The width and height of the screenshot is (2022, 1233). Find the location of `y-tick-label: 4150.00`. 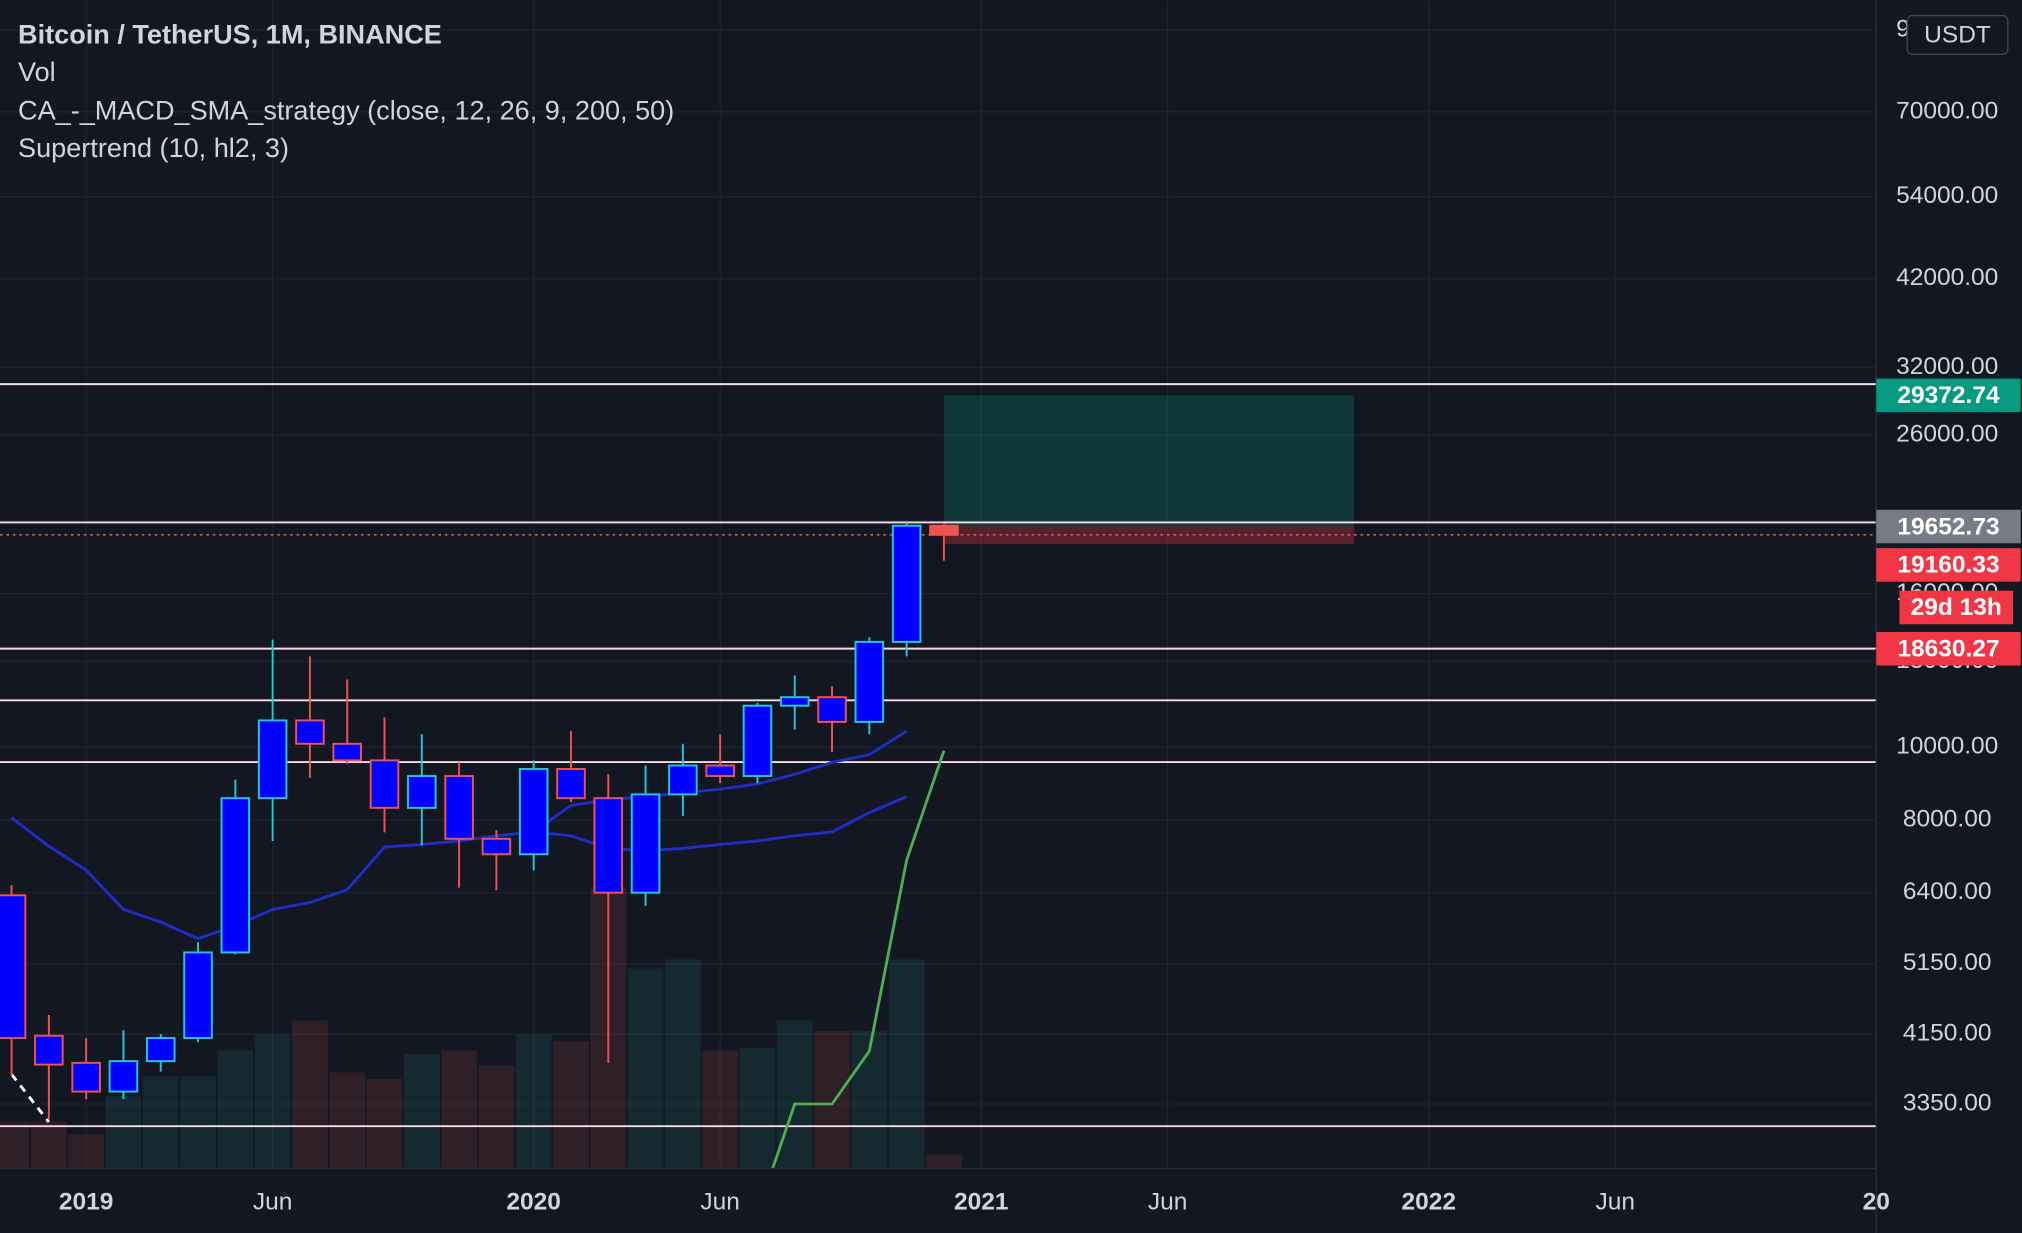

y-tick-label: 4150.00 is located at coordinates (1947, 1033).